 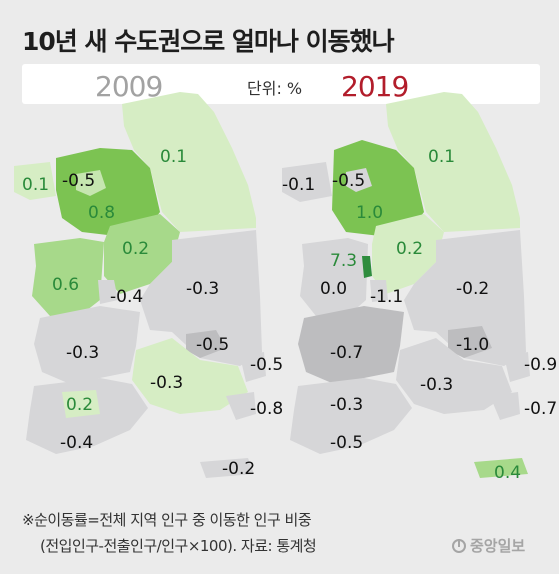 I want to click on value-label-2019-8: -0.2, so click(x=472, y=289).